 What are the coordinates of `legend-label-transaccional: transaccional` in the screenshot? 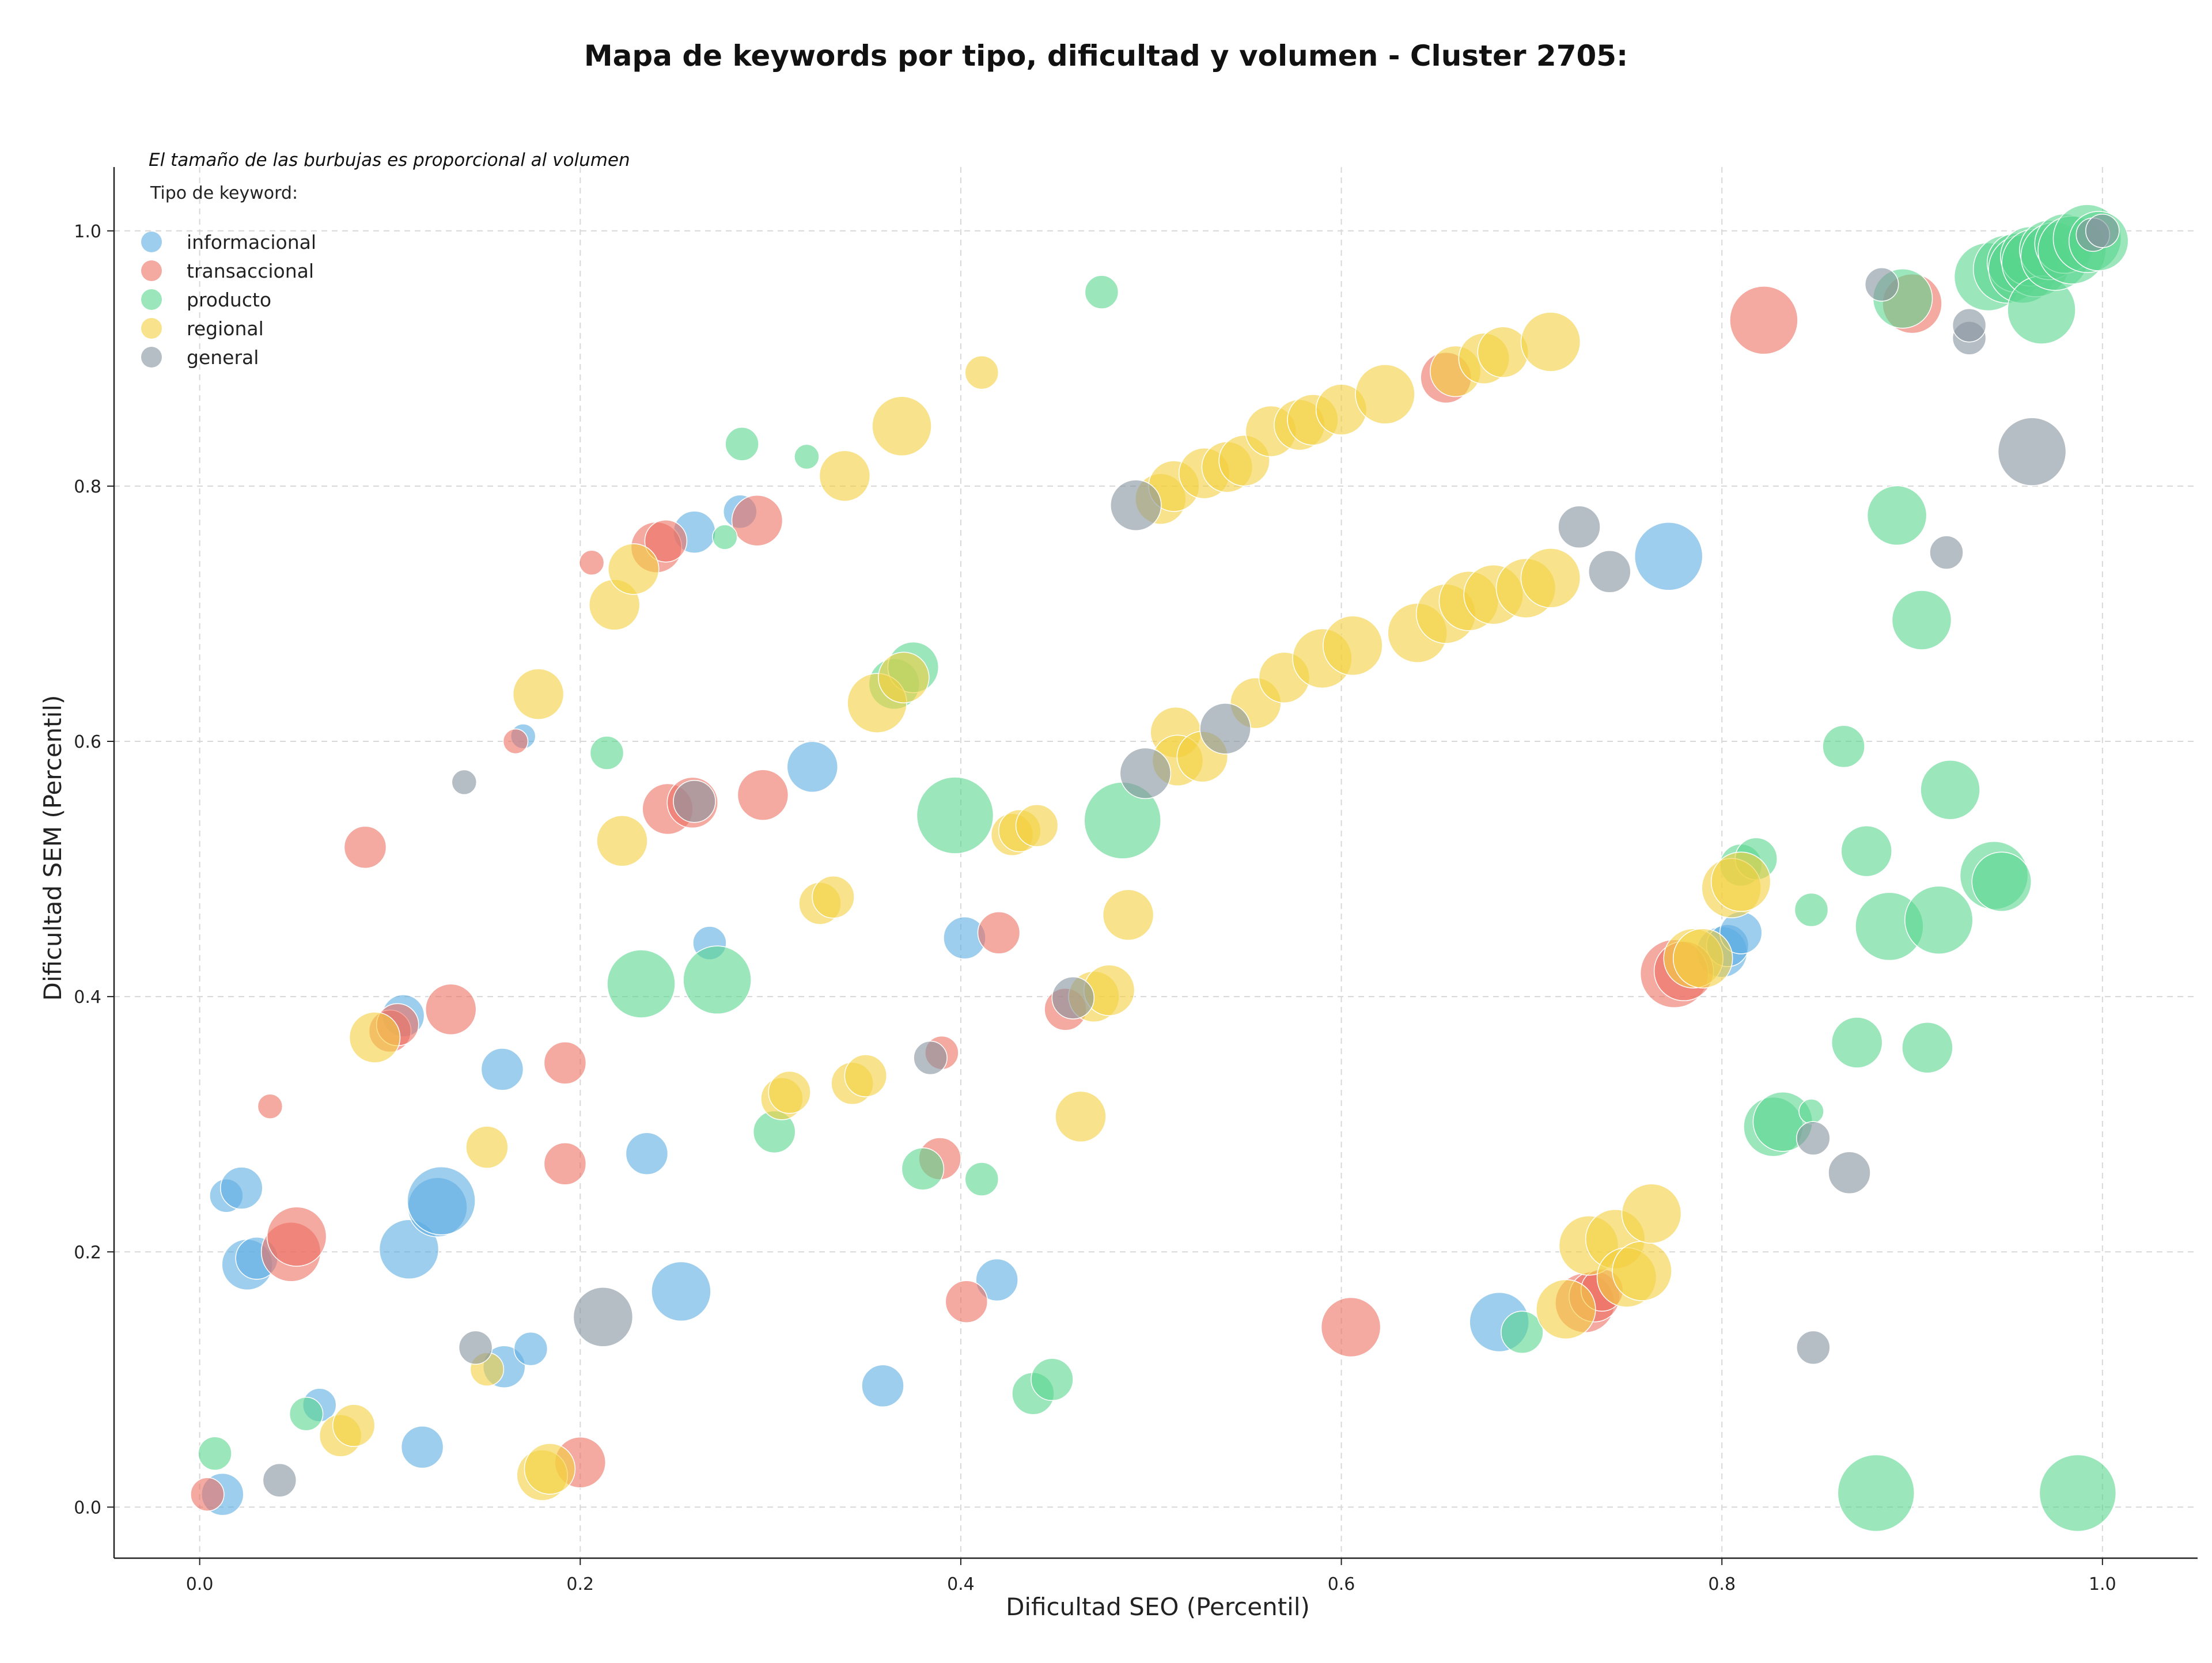 It's located at (250, 271).